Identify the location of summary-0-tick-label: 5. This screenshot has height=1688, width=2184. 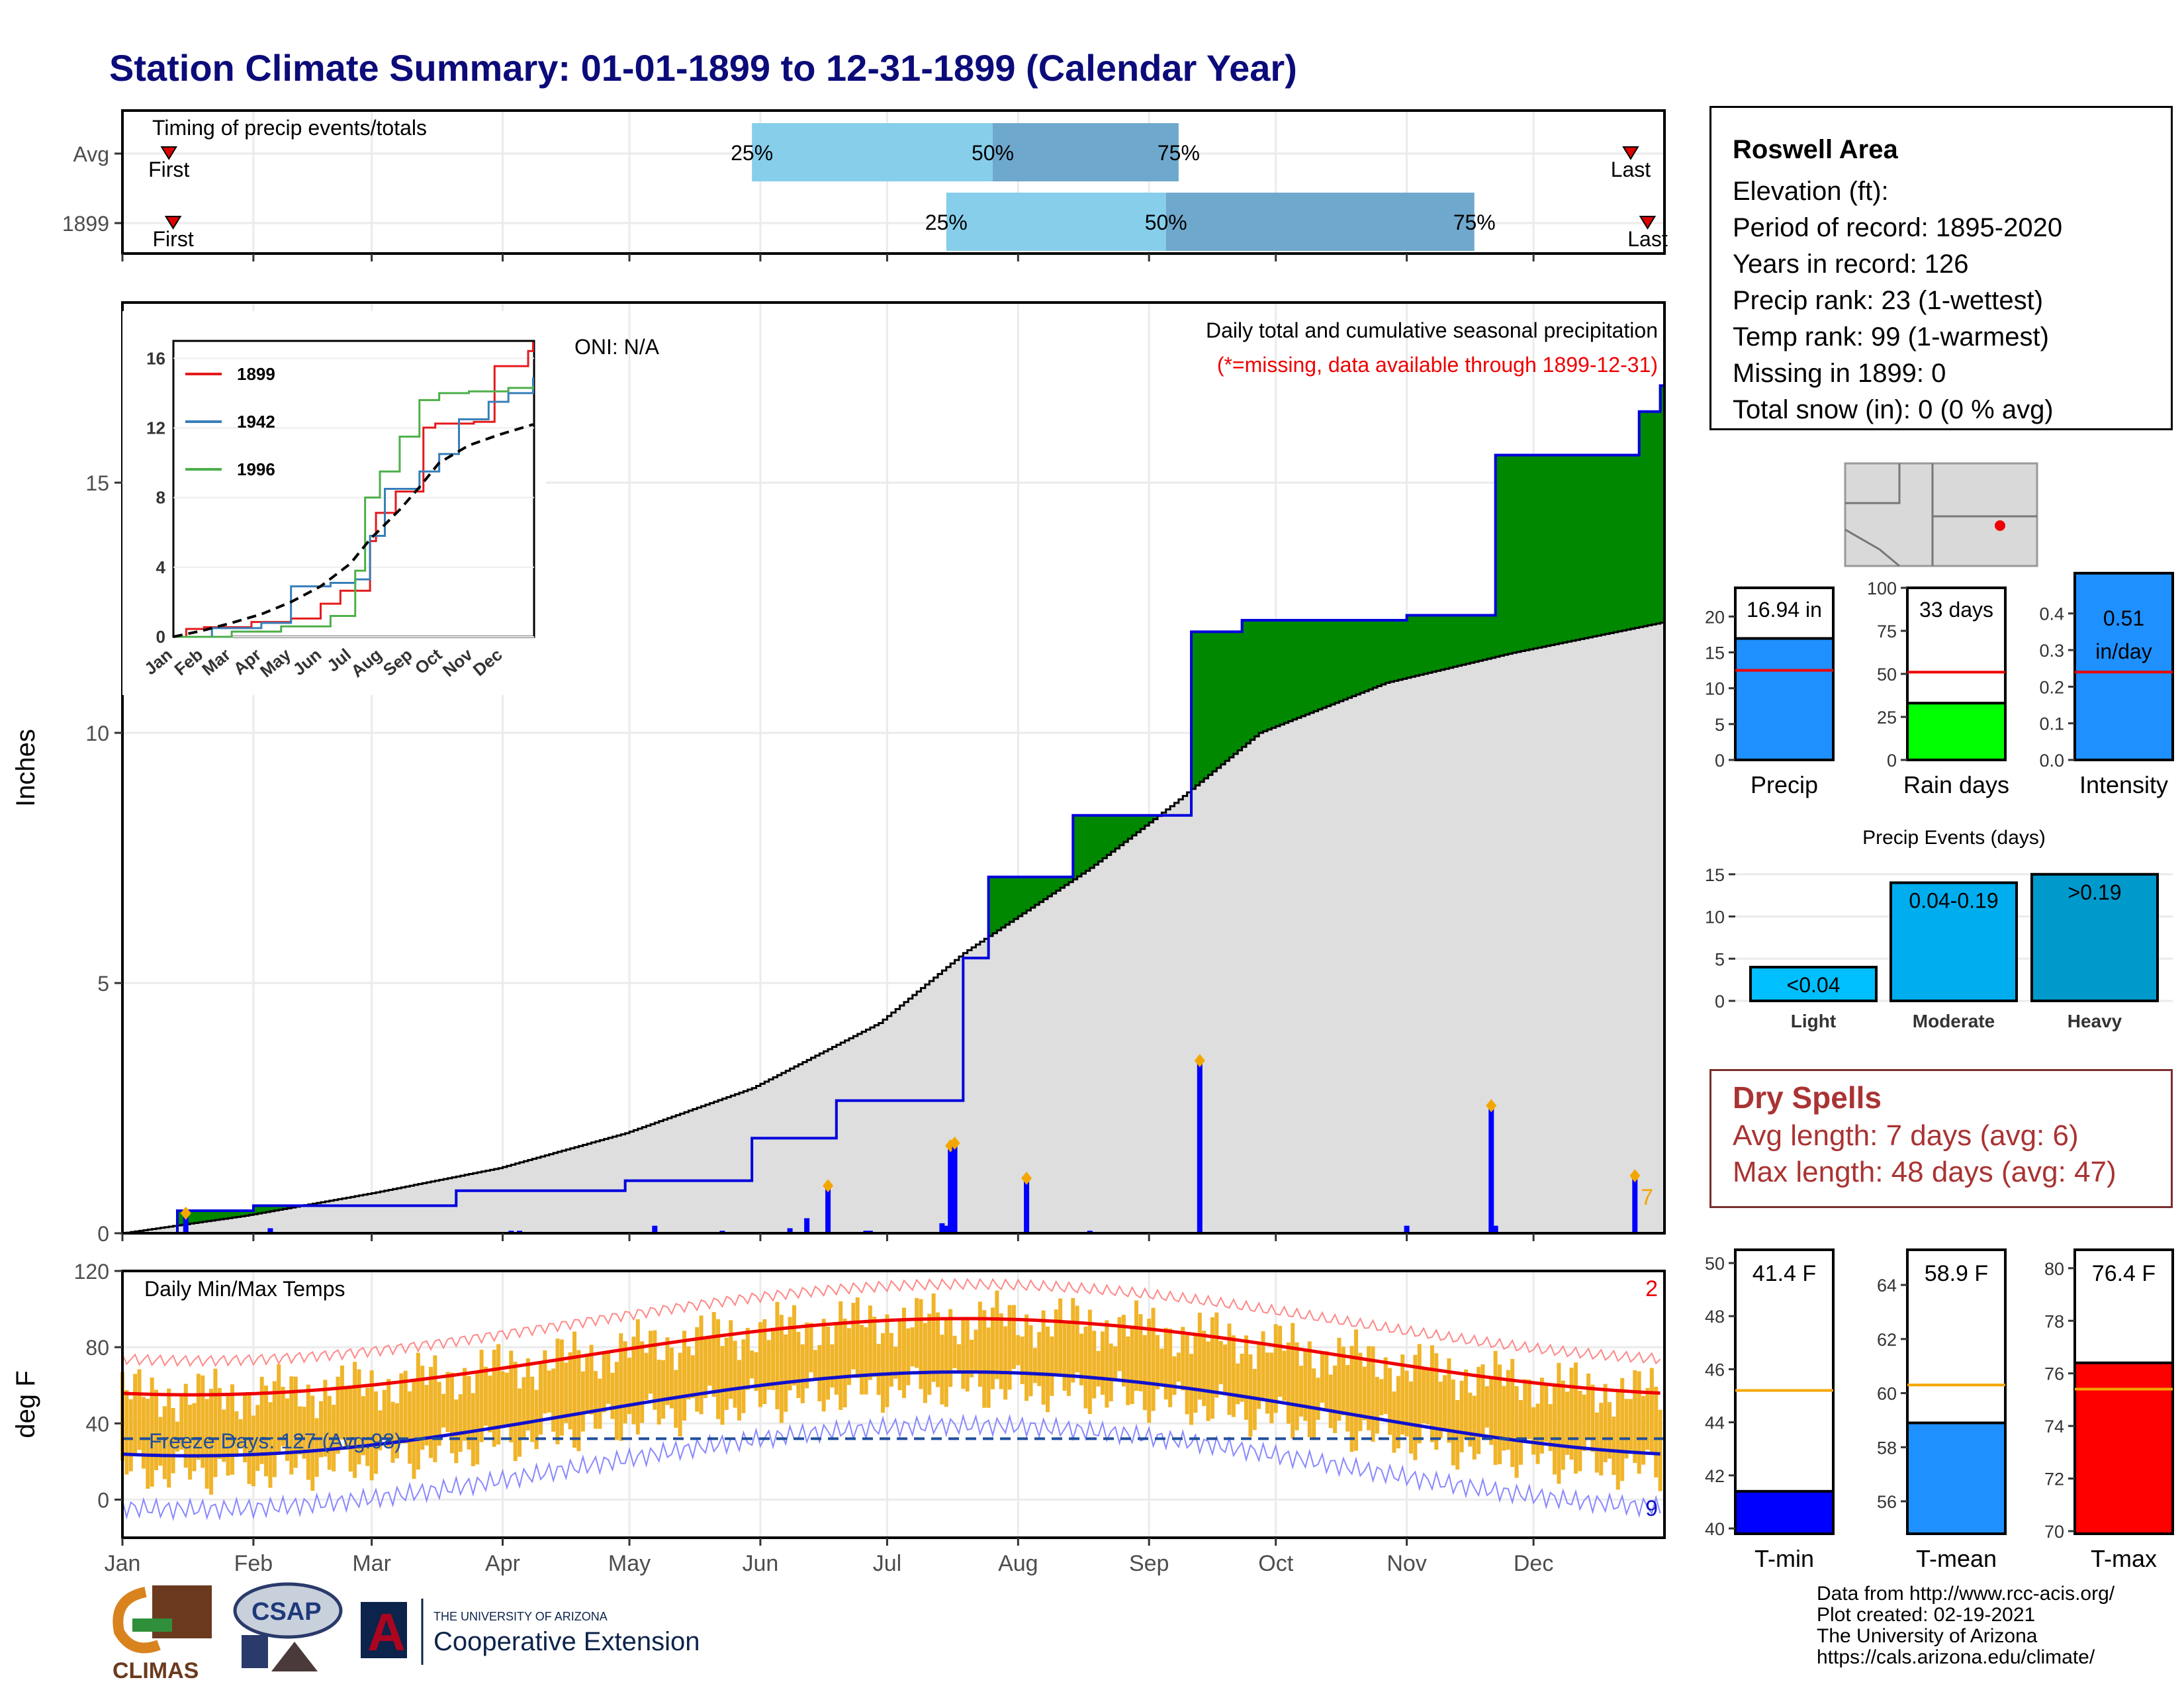
(1720, 725).